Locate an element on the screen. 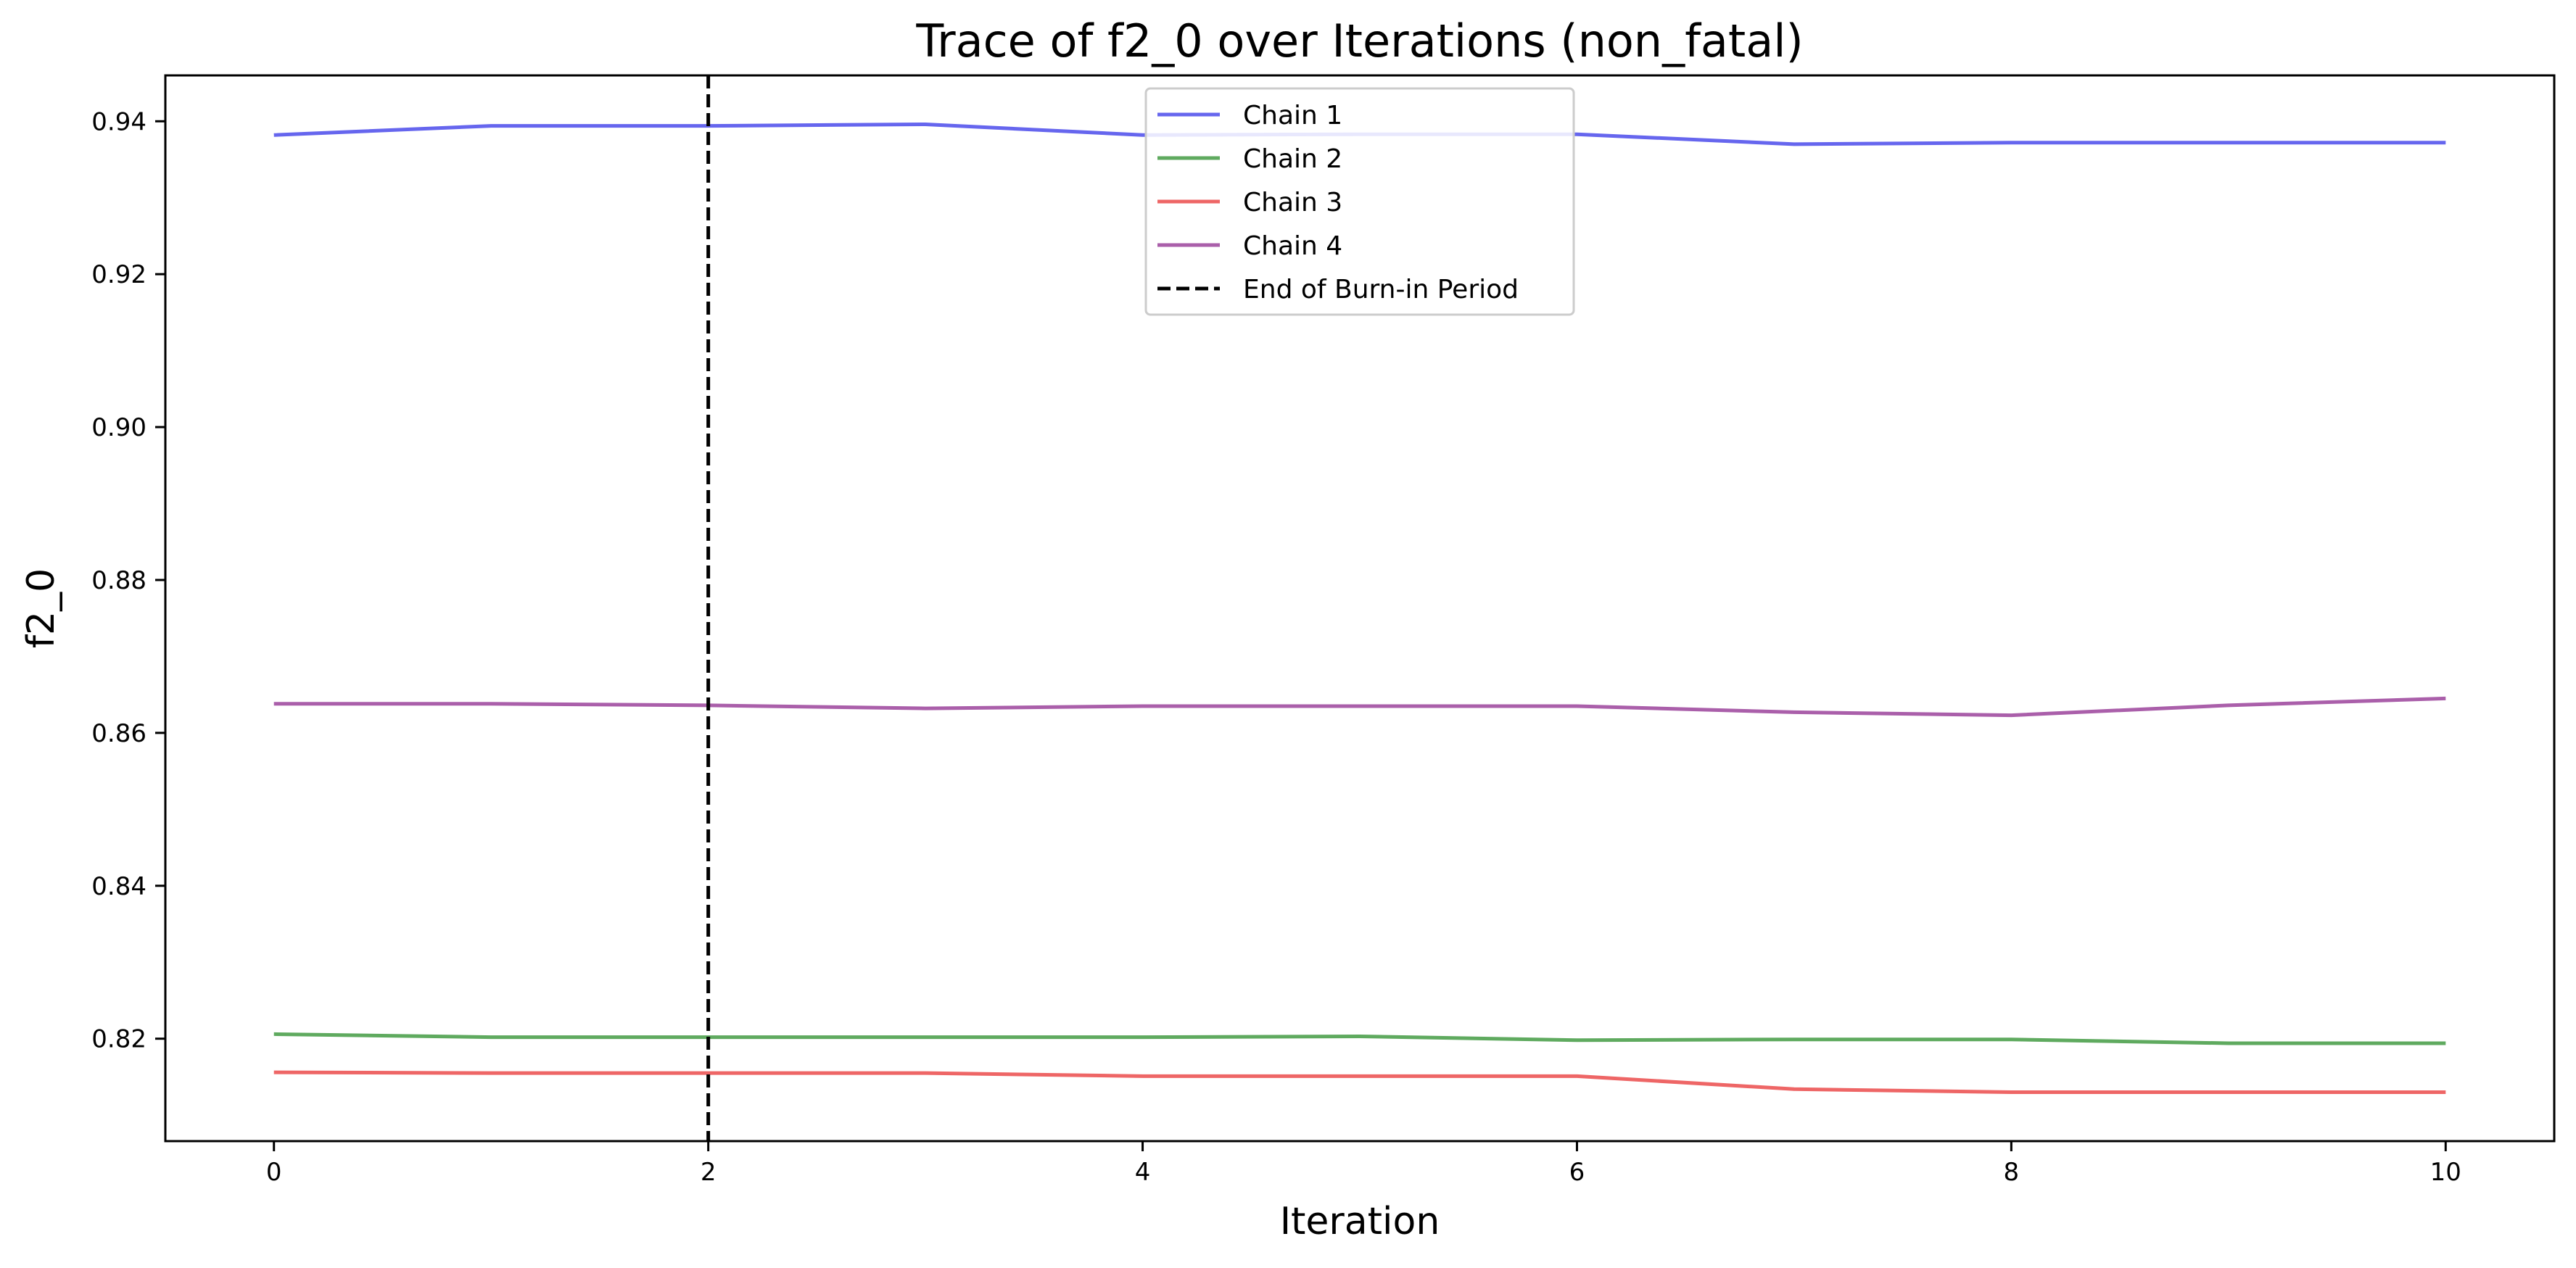 This screenshot has height=1268, width=2576. x-axis-title: Iteration is located at coordinates (1360, 1221).